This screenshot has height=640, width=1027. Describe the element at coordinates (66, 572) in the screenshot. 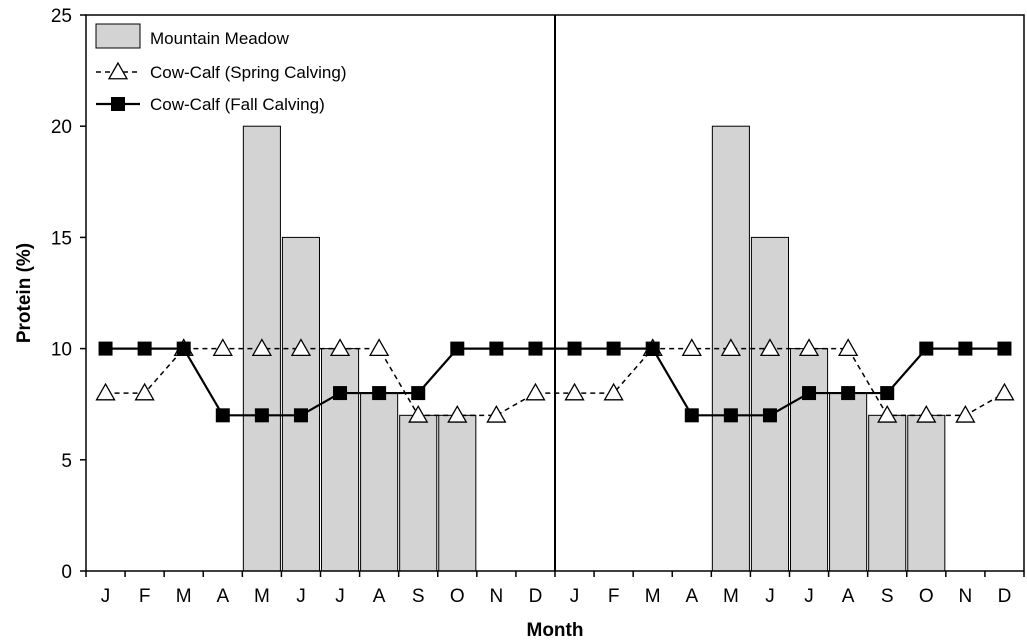

I see `y-tick-label: 0` at that location.